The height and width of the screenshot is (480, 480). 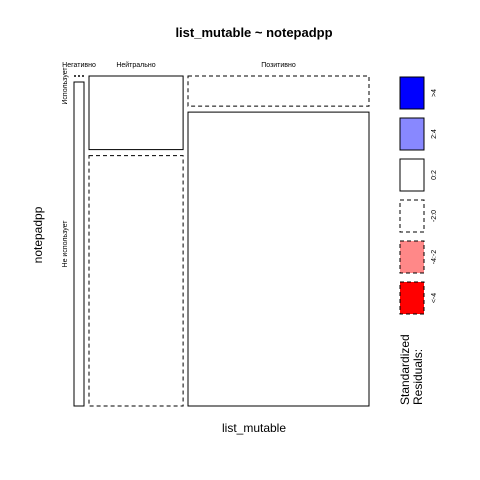 I want to click on legend-label: 0:2, so click(x=434, y=175).